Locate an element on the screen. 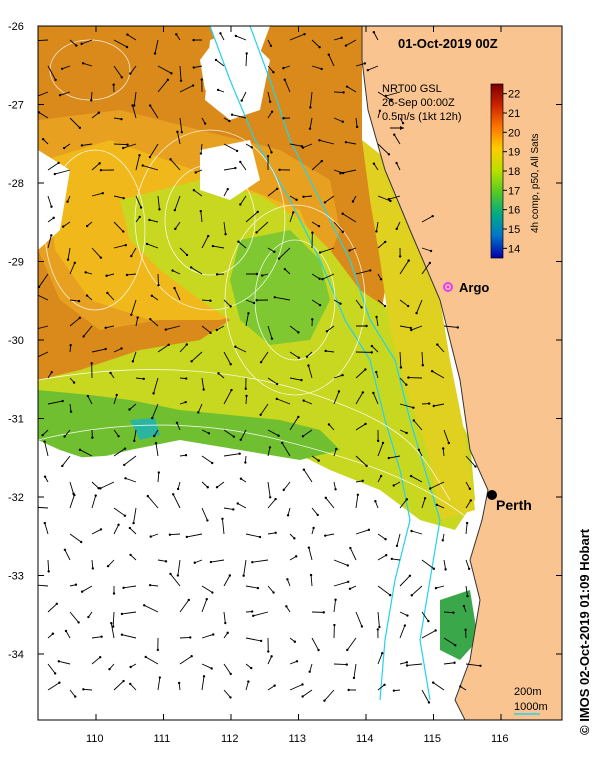 The image size is (604, 759). depth-legend-deep: 1000m is located at coordinates (531, 707).